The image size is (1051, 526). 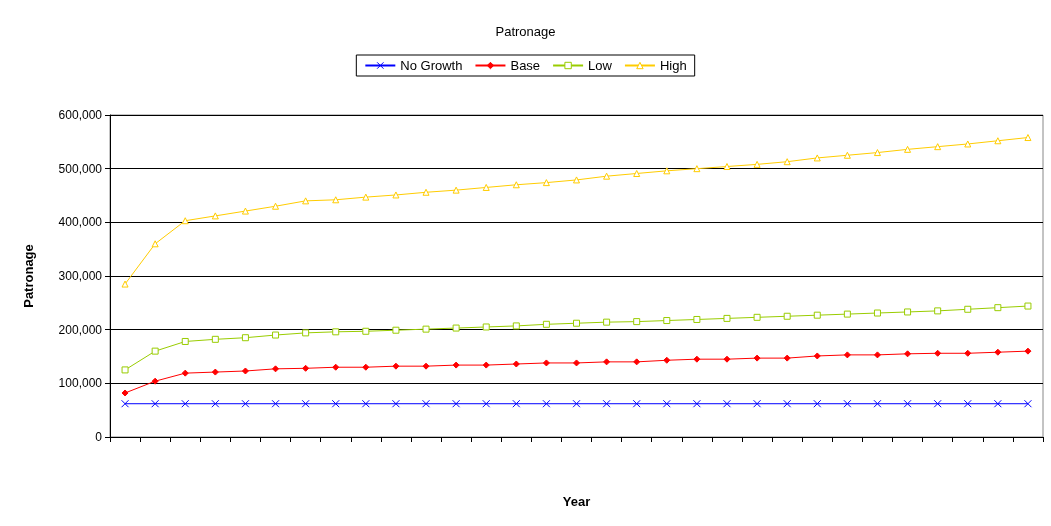 I want to click on legend-label: High, so click(x=673, y=65).